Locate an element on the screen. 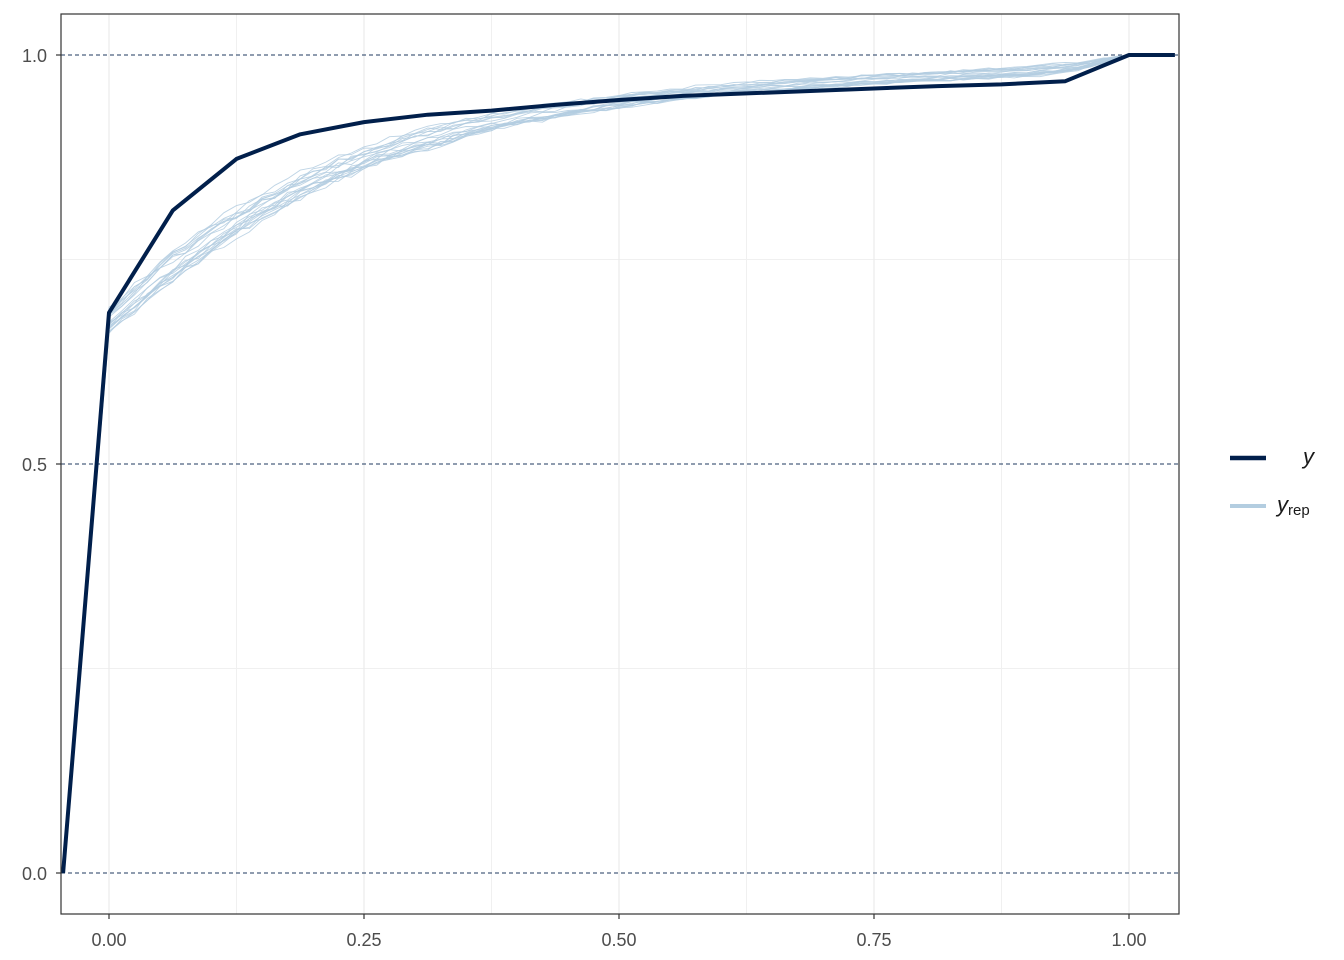 The image size is (1344, 960). x-tick-label: 1.00 is located at coordinates (1128, 940).